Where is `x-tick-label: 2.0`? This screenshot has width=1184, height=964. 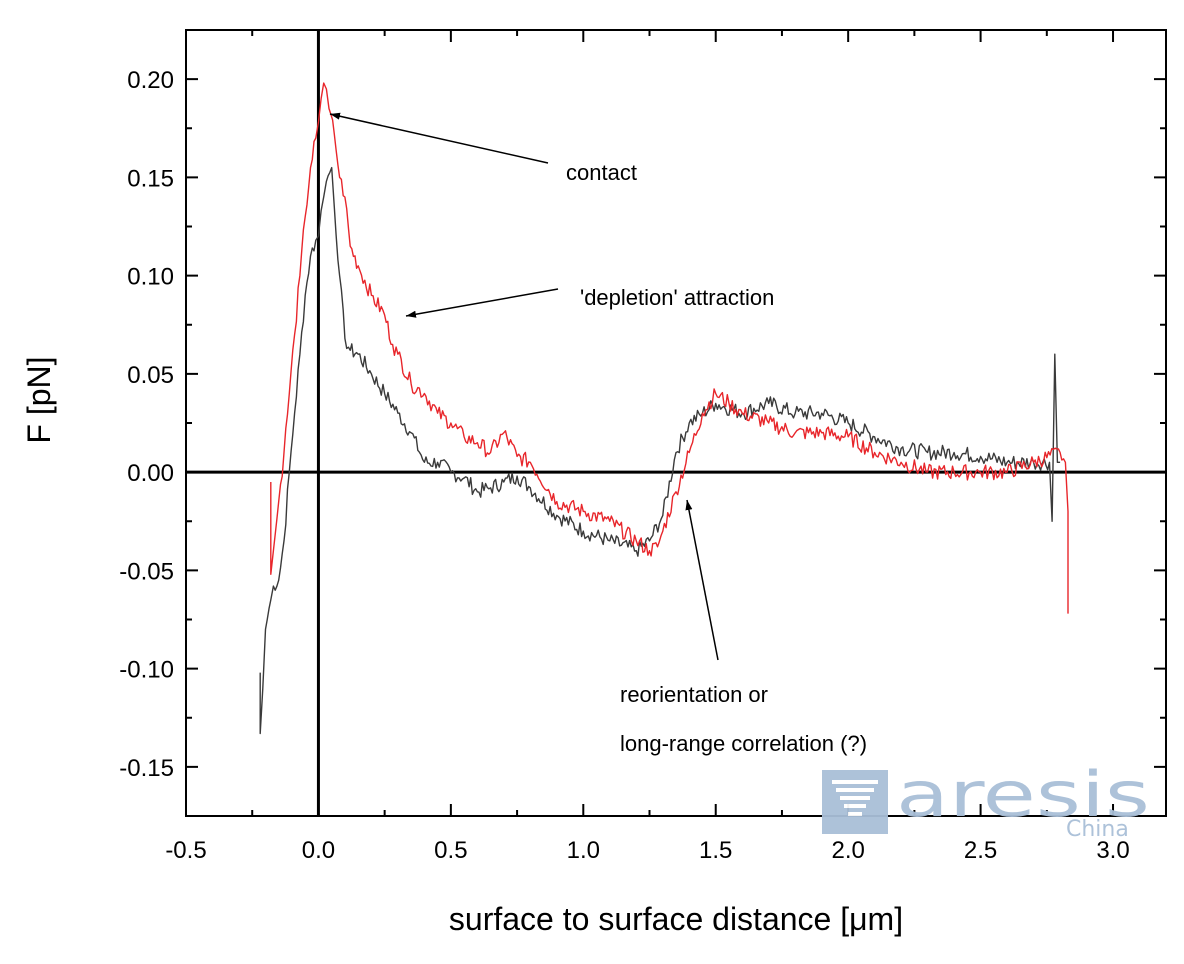
x-tick-label: 2.0 is located at coordinates (847, 850).